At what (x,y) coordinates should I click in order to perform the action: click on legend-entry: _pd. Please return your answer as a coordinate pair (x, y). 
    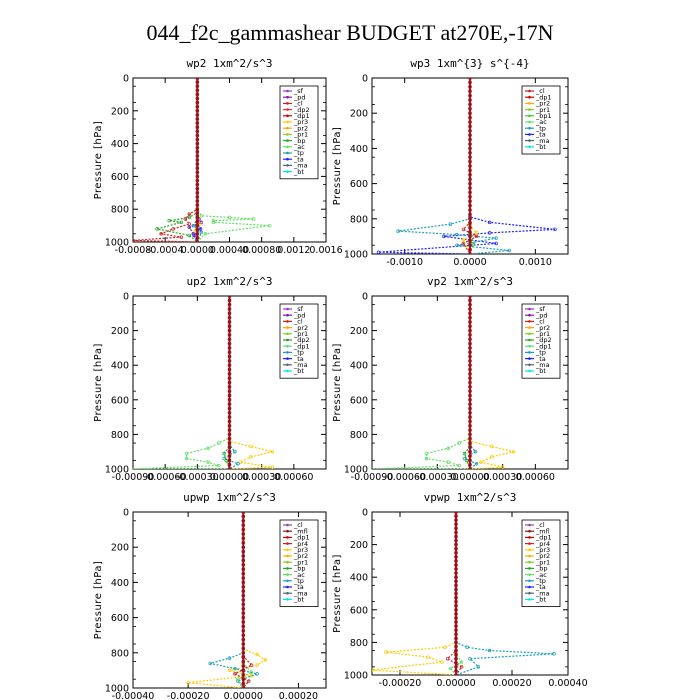
    Looking at the image, I should click on (299, 315).